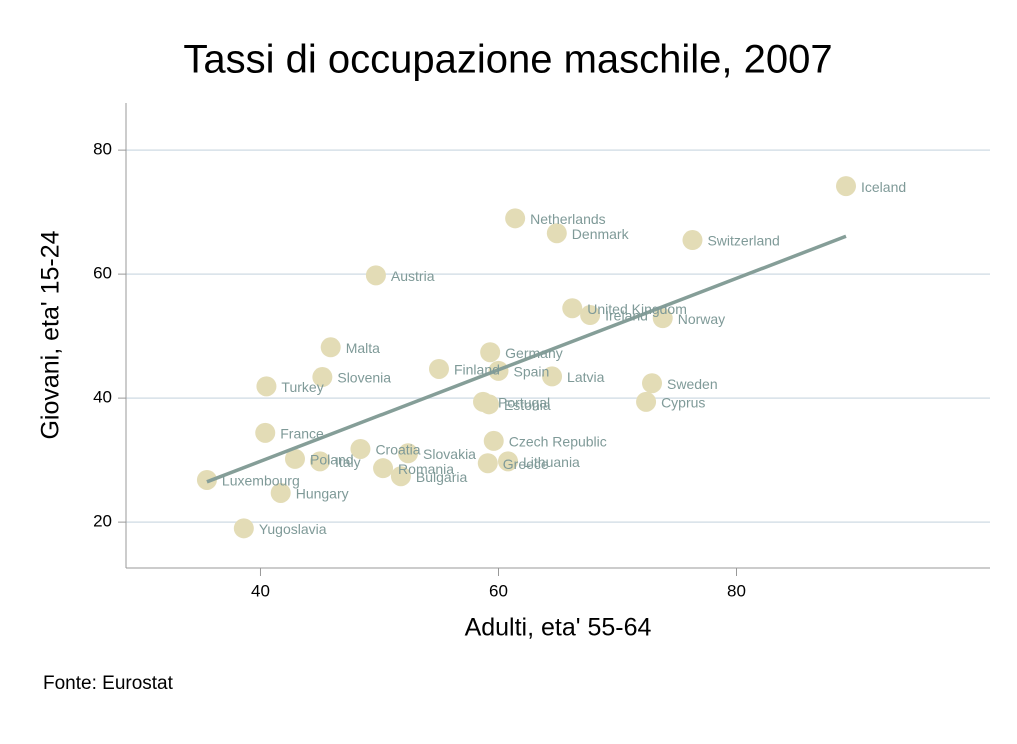  Describe the element at coordinates (293, 529) in the screenshot. I see `point-label: Yugoslavia` at that location.